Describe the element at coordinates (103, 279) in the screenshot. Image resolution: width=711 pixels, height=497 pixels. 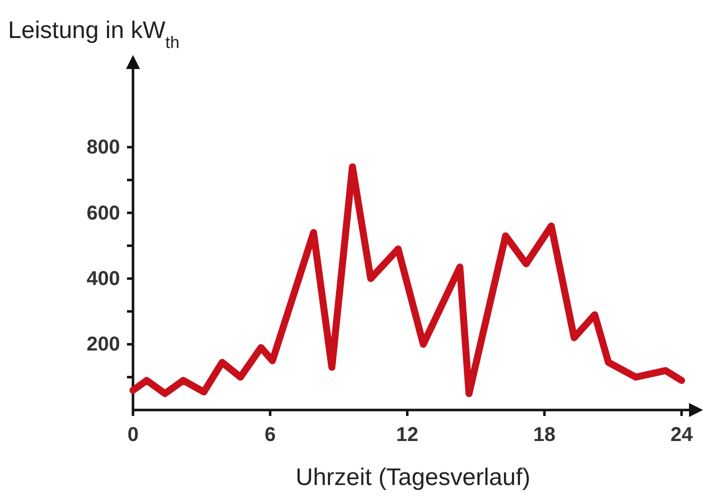
I see `y-tick-label: 400` at that location.